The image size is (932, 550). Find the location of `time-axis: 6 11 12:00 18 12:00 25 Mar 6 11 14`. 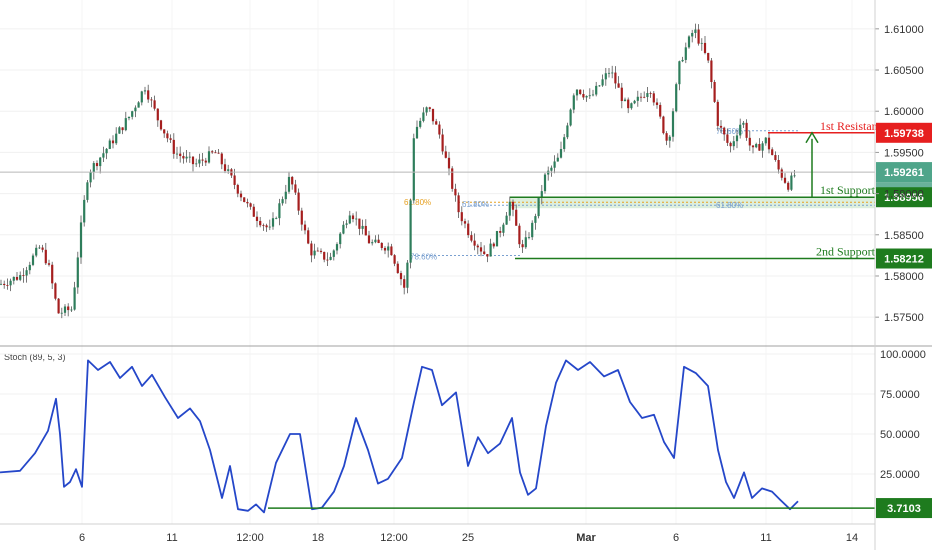

time-axis: 6 11 12:00 18 12:00 25 Mar 6 11 14 is located at coordinates (468, 538).